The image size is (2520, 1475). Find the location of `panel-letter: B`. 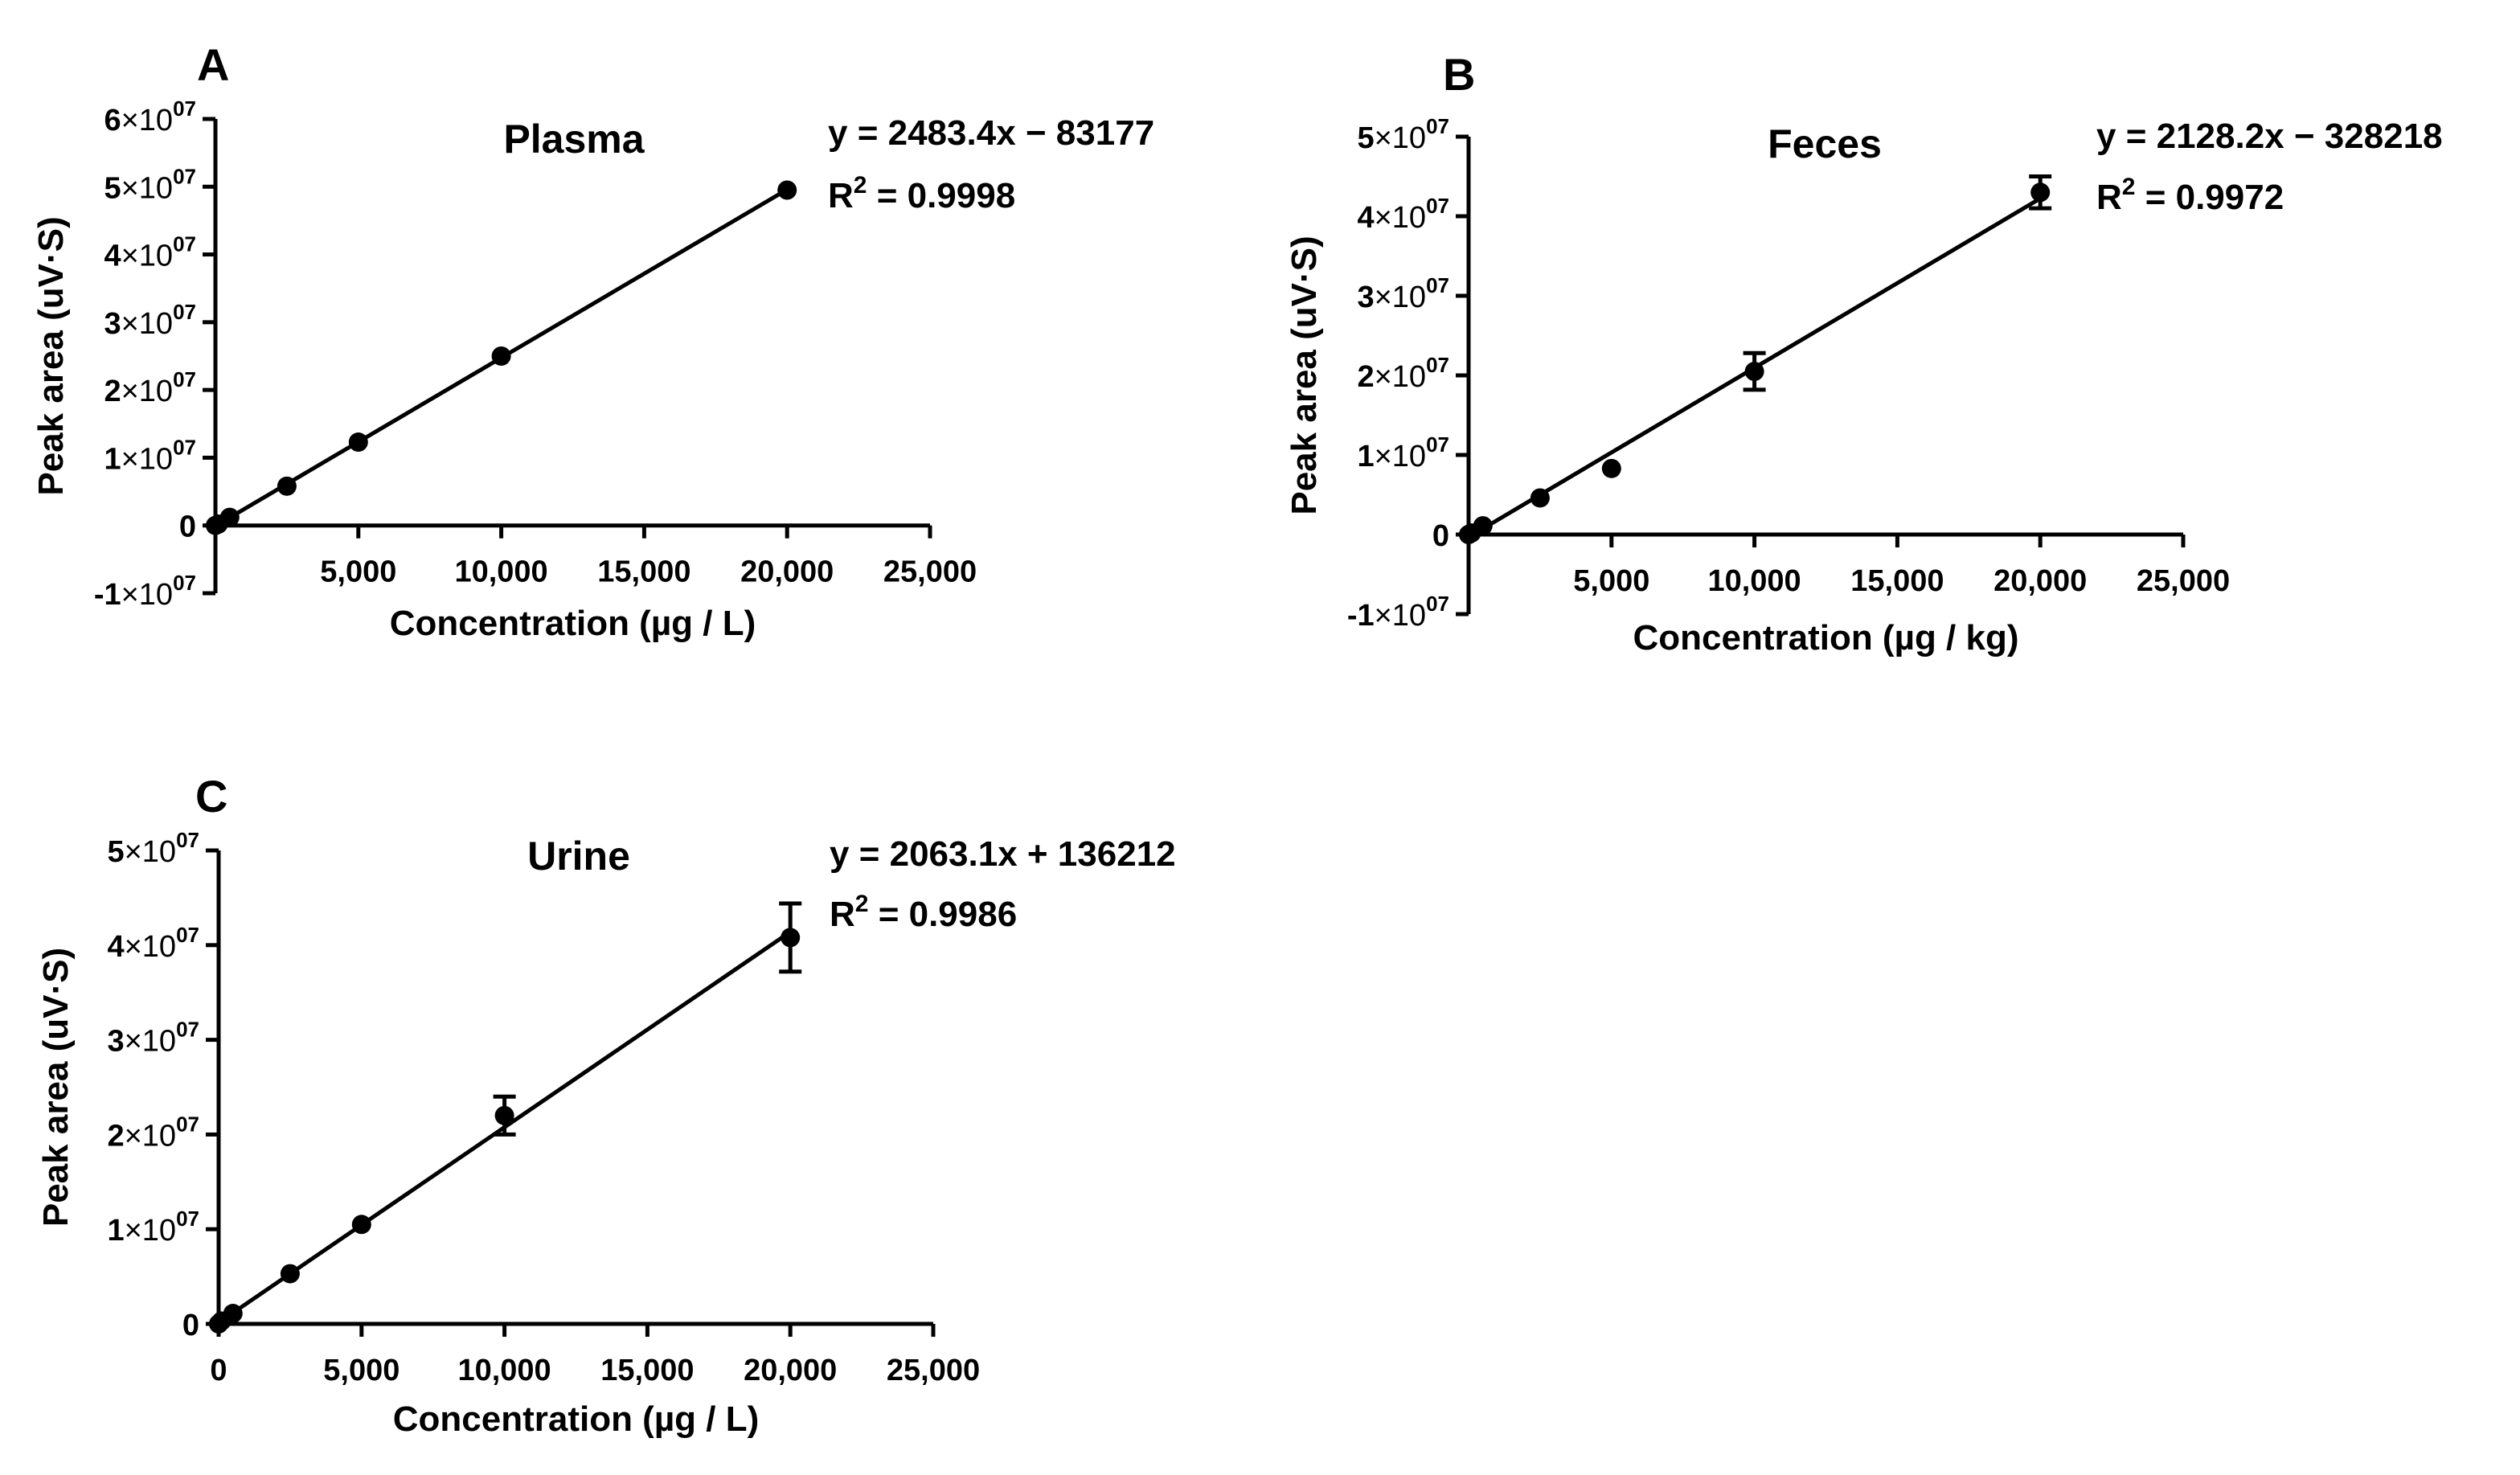

panel-letter: B is located at coordinates (1459, 74).